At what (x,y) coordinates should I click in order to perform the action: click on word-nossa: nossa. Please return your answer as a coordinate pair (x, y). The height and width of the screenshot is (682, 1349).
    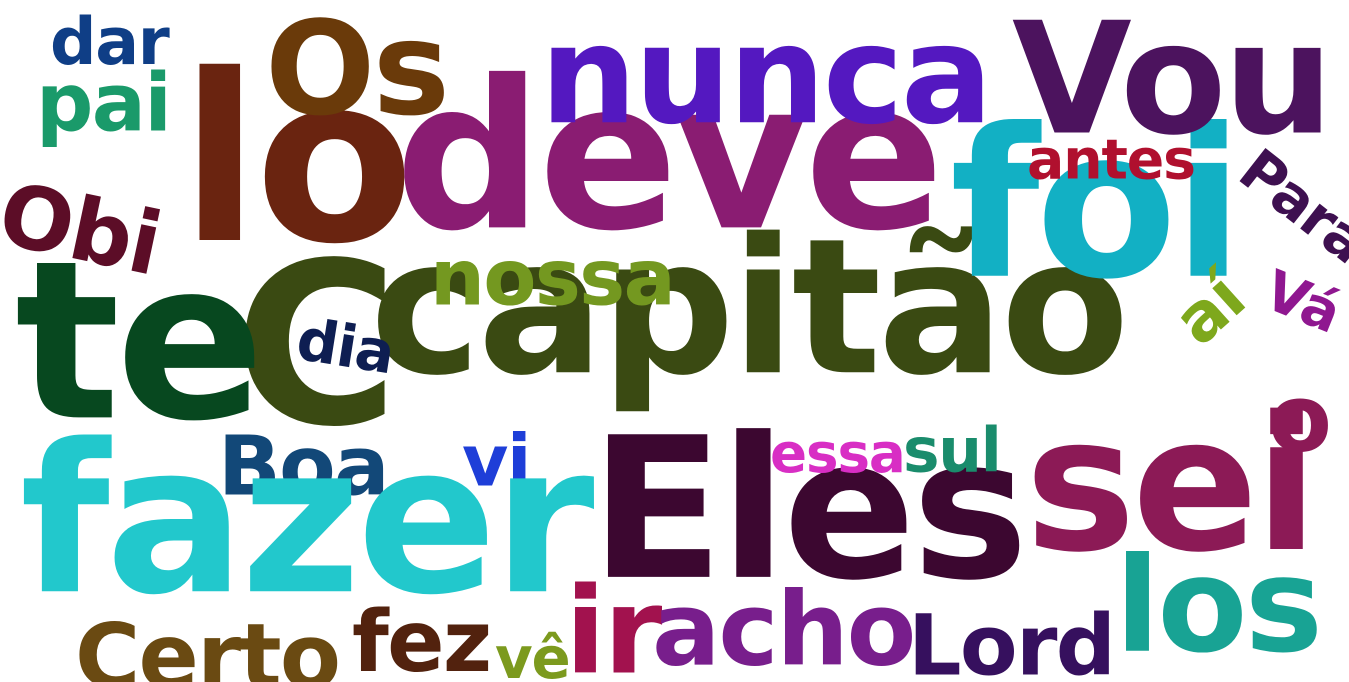
    Looking at the image, I should click on (553, 278).